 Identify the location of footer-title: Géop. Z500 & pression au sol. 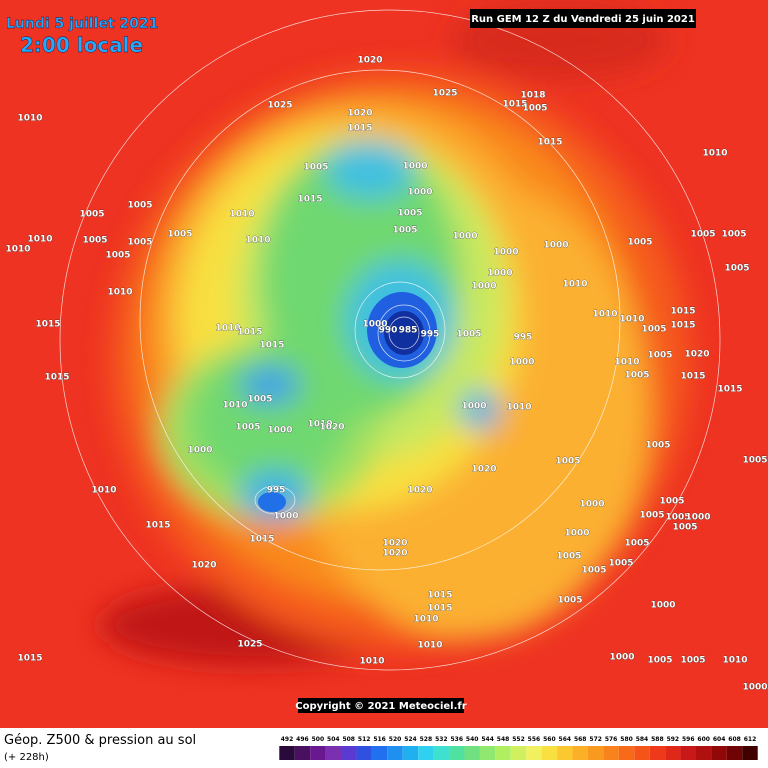
(100, 740).